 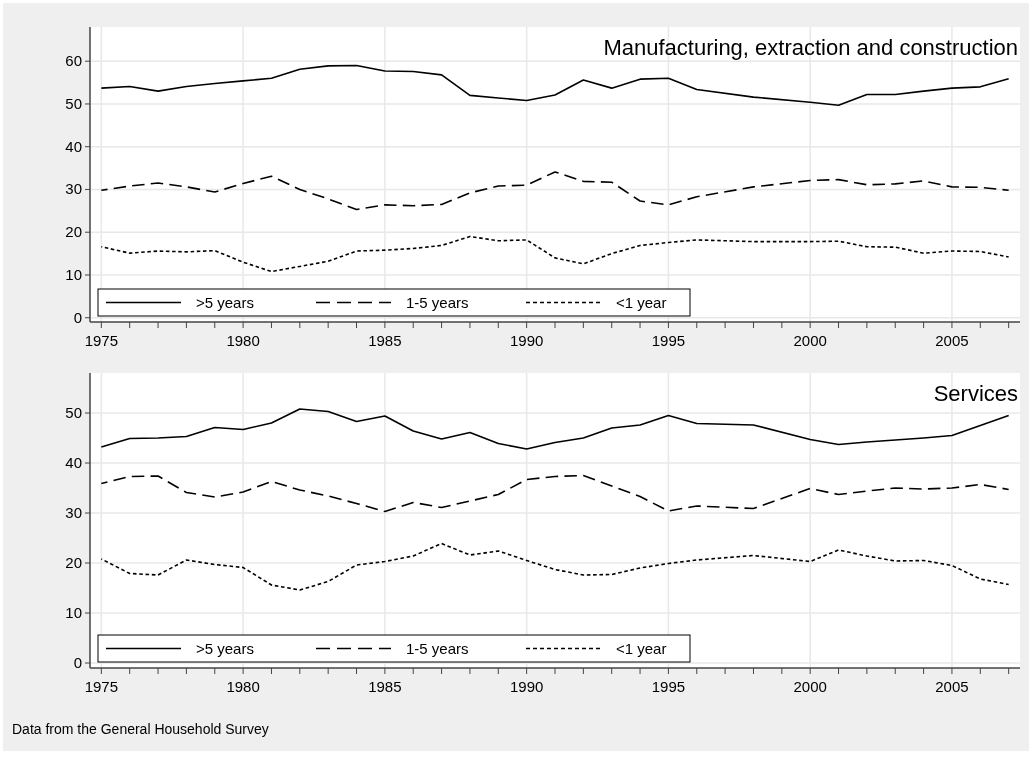 What do you see at coordinates (975, 393) in the screenshot?
I see `chart-title: Services` at bounding box center [975, 393].